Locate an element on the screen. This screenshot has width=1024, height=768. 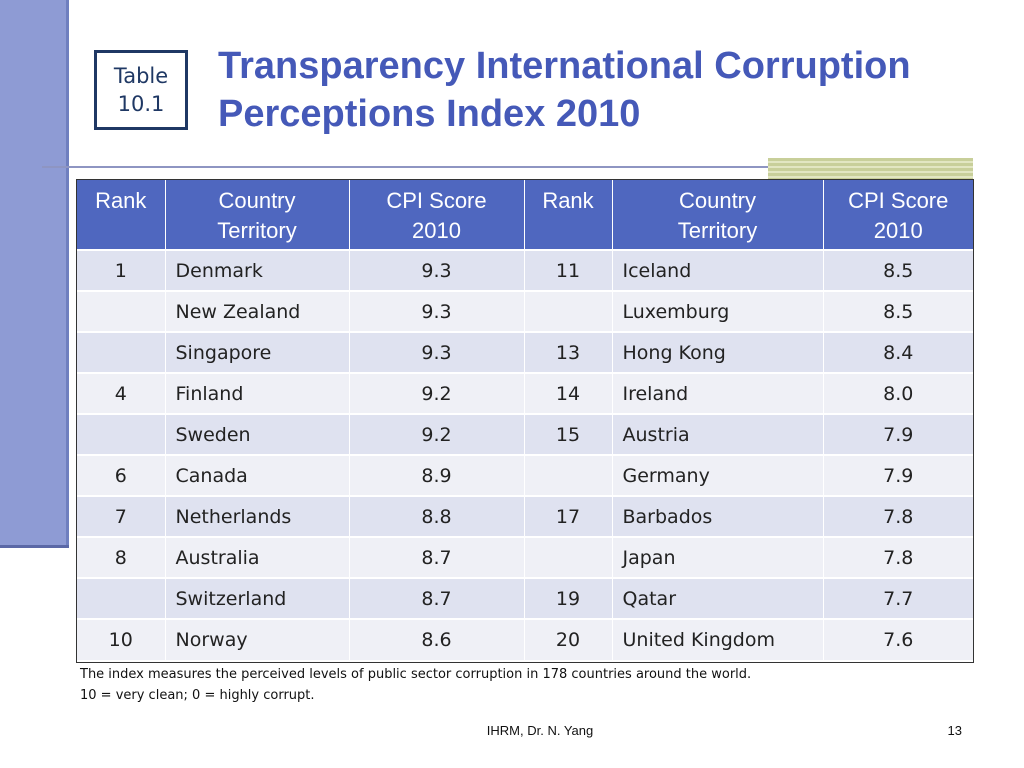
slide-title-line-2: Perceptions Index 2010 is located at coordinates (429, 114).